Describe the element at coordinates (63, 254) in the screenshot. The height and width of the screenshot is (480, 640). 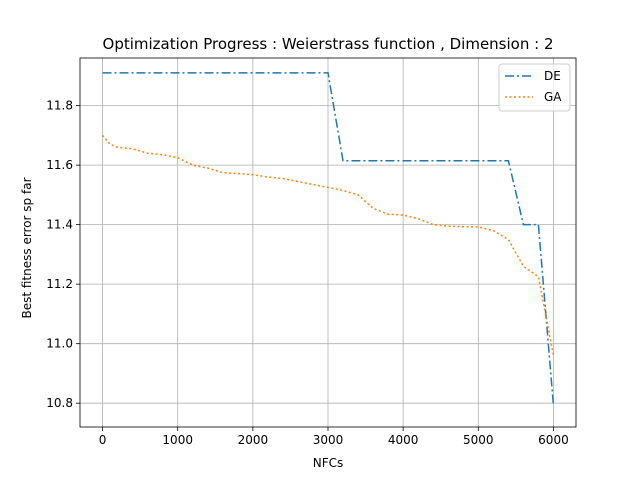
I see `y-axis: 10.8 11.0 11.2 11.4 11.6 11.8` at that location.